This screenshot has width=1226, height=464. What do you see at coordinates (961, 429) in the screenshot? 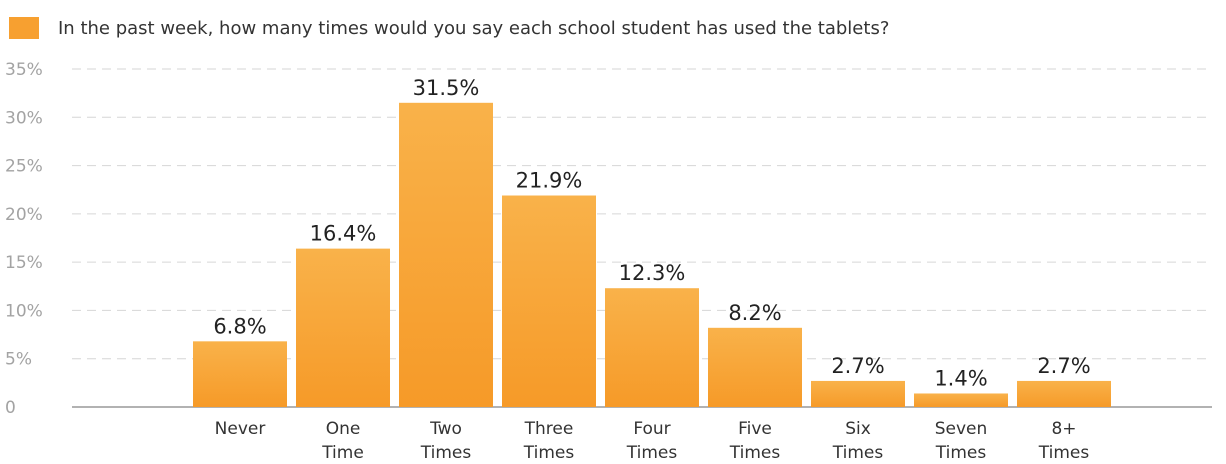
I see `x-tick-label: Seven` at bounding box center [961, 429].